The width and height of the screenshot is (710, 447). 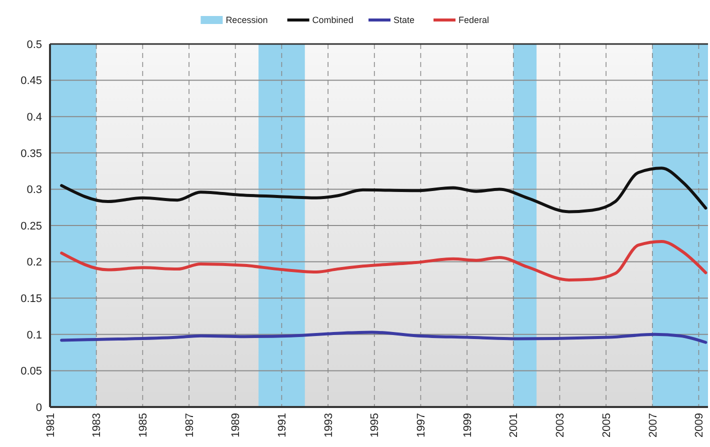 I want to click on x-tick-label: 1989, so click(x=236, y=425).